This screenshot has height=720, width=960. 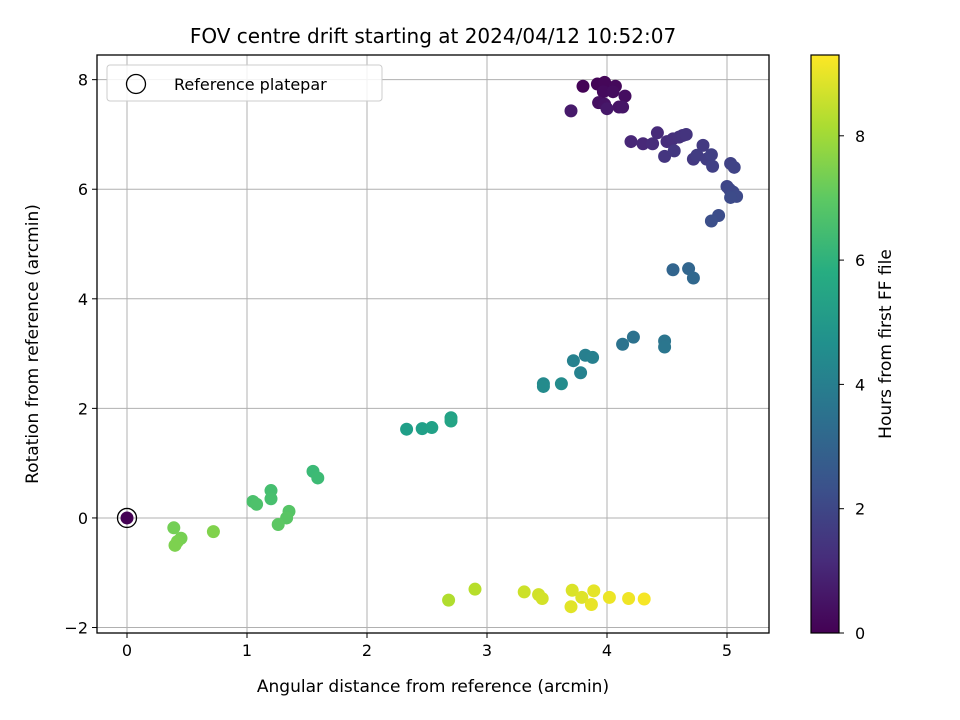 I want to click on colorbar-ticks: 0 2 4 6 8, so click(x=852, y=385).